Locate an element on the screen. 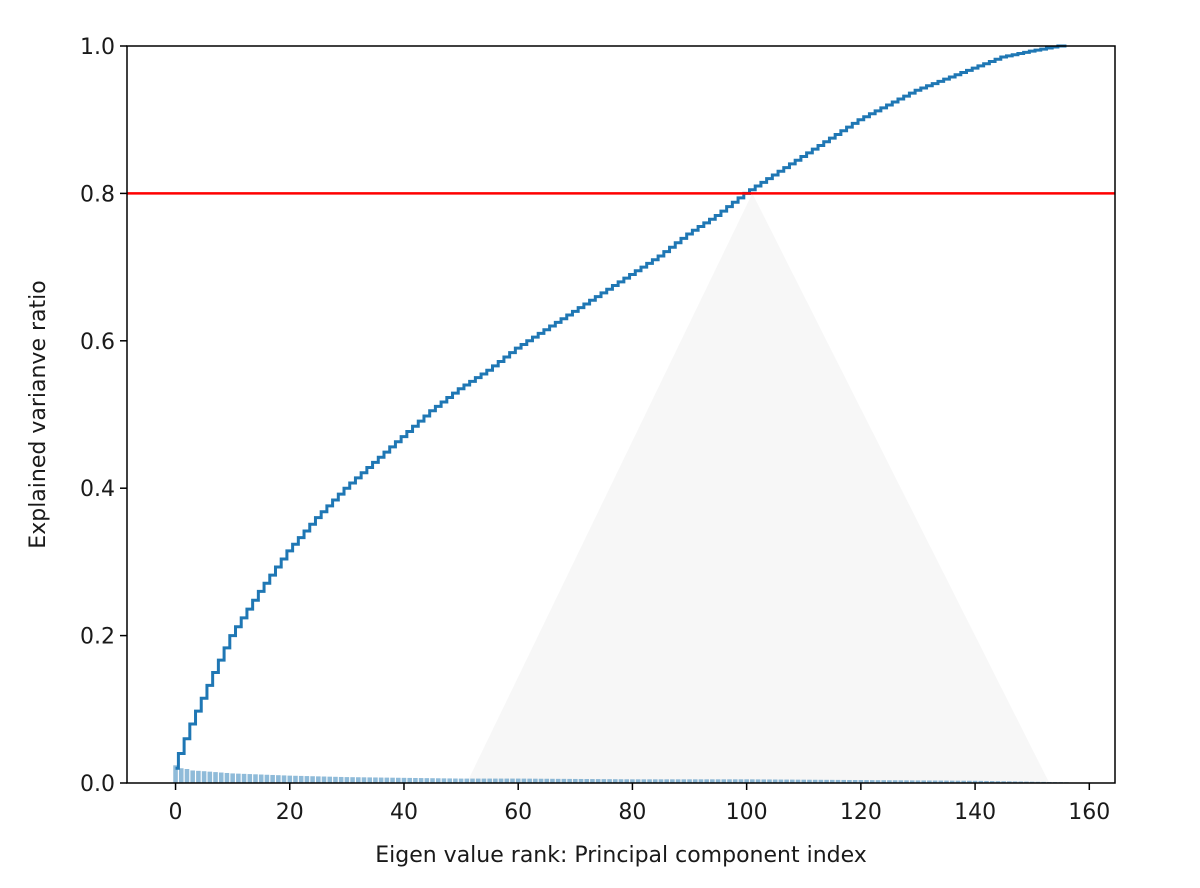  y-tick-label: 0.4 is located at coordinates (97, 489).